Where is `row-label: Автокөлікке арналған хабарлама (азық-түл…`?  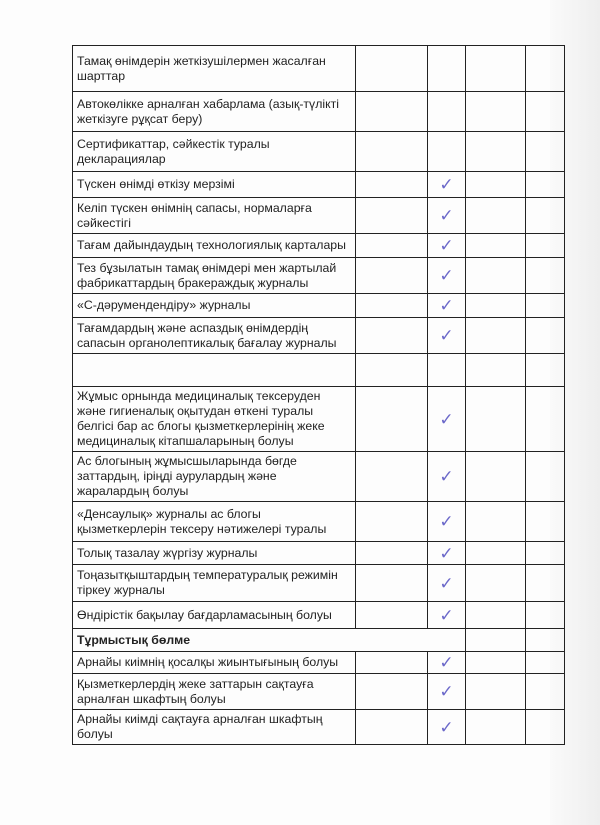
row-label: Автокөлікке арналған хабарлама (азық-түл… is located at coordinates (214, 111).